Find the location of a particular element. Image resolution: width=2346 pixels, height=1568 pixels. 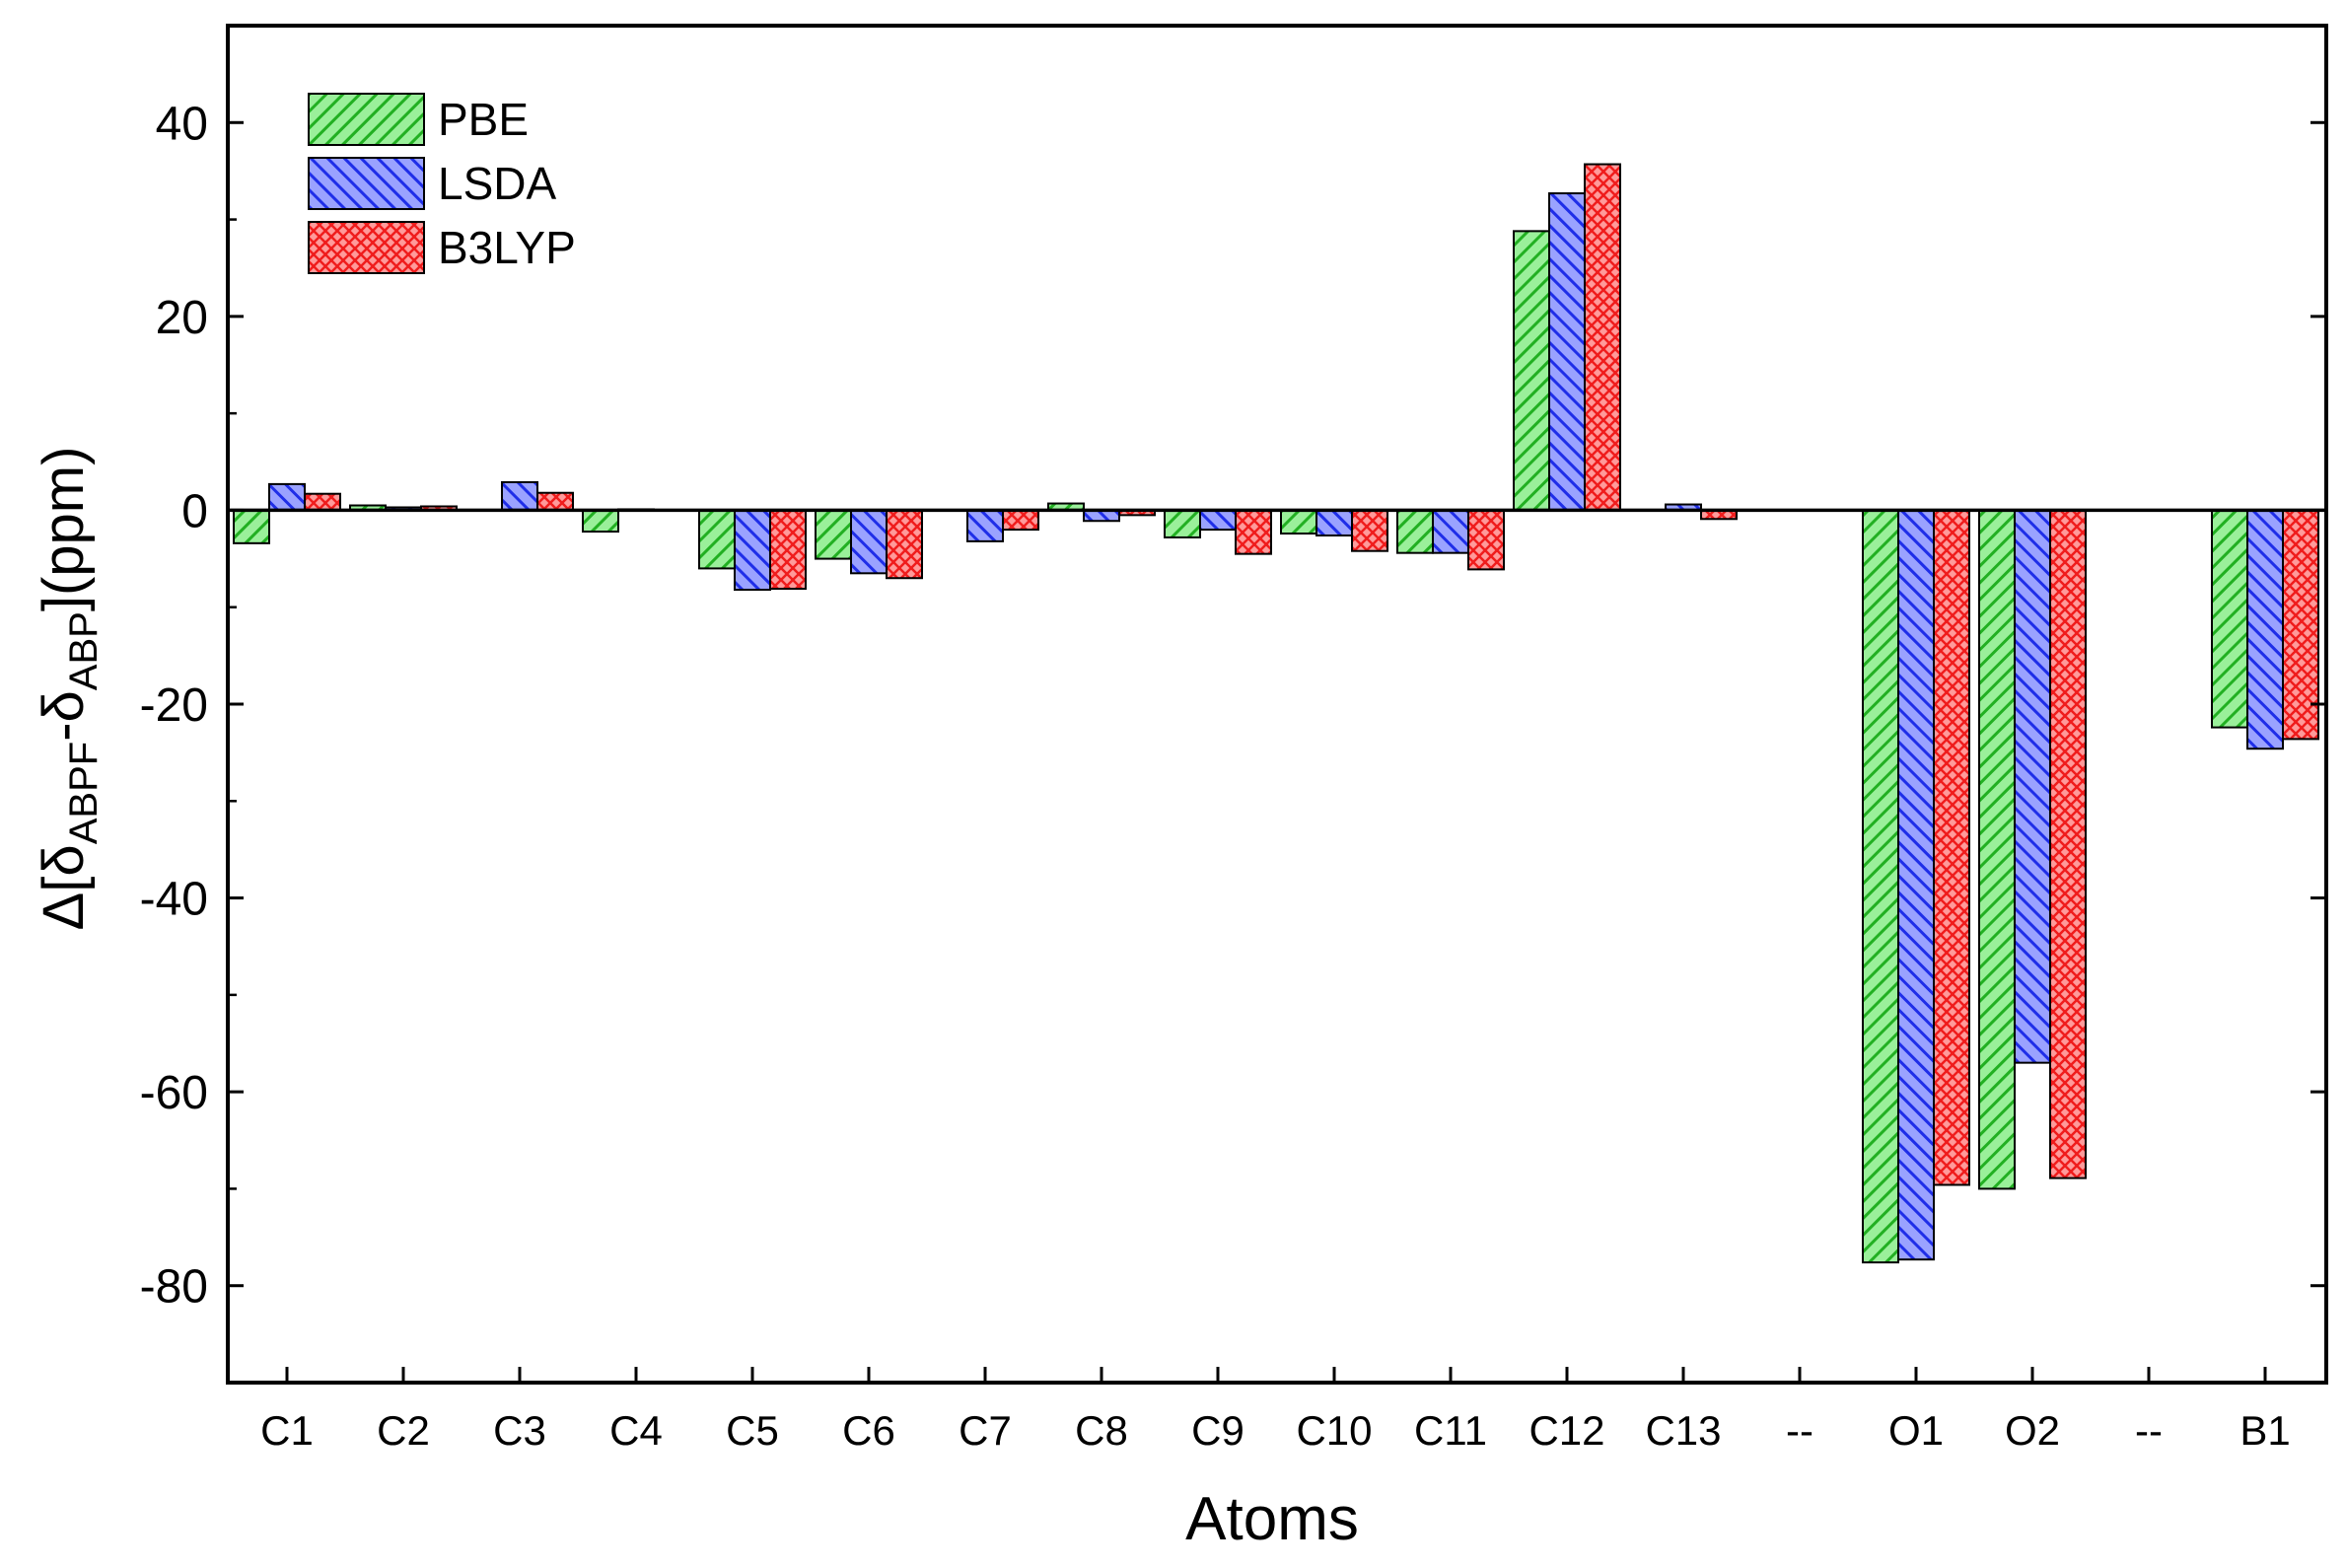

bar-lsda-c10 is located at coordinates (1334, 522).